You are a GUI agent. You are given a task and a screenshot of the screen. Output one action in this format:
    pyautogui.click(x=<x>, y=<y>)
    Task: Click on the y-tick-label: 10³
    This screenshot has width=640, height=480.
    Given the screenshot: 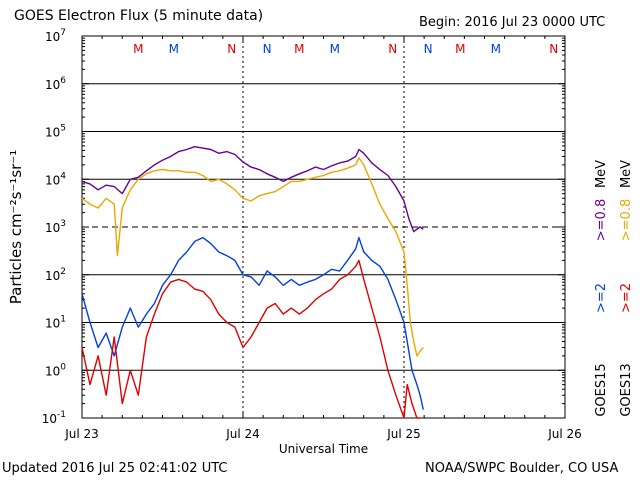 What is the action you would take?
    pyautogui.click(x=55, y=227)
    